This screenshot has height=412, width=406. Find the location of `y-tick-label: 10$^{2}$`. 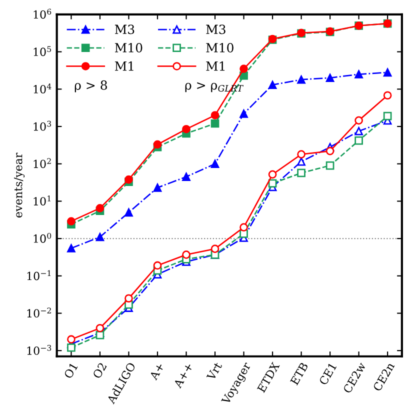

y-tick-label: 10$^{2}$ is located at coordinates (42, 163).